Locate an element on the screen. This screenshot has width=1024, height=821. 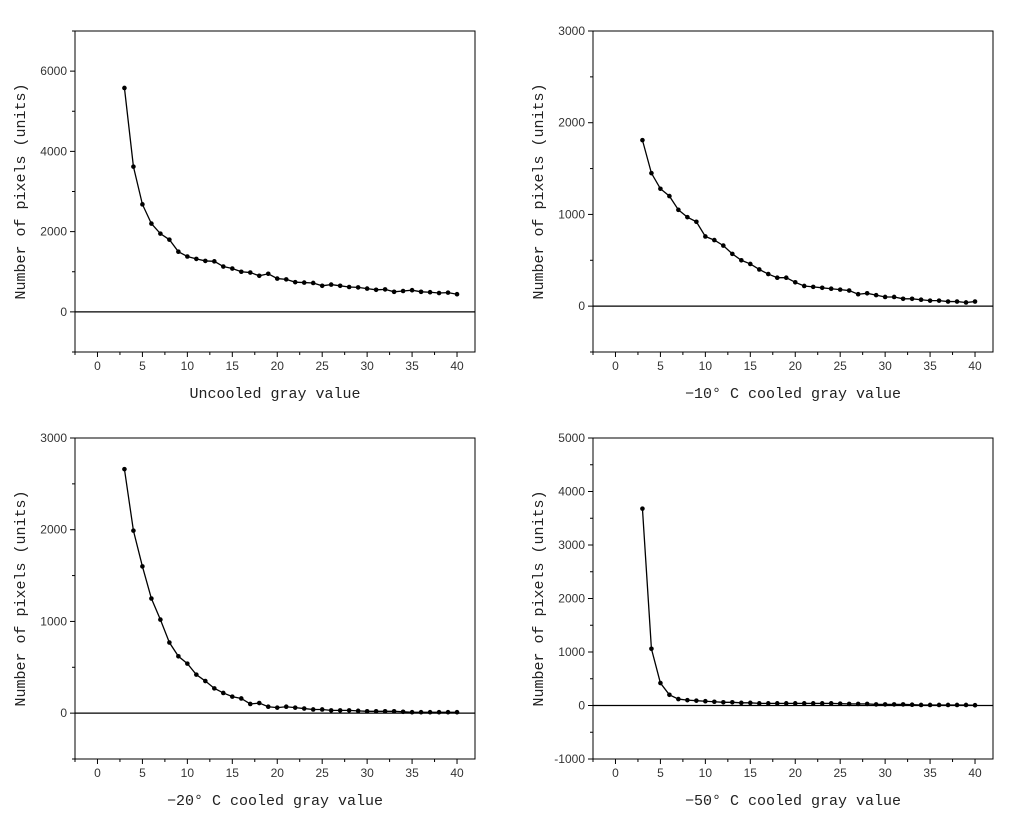
x-tick-label: 40 is located at coordinates (457, 773).